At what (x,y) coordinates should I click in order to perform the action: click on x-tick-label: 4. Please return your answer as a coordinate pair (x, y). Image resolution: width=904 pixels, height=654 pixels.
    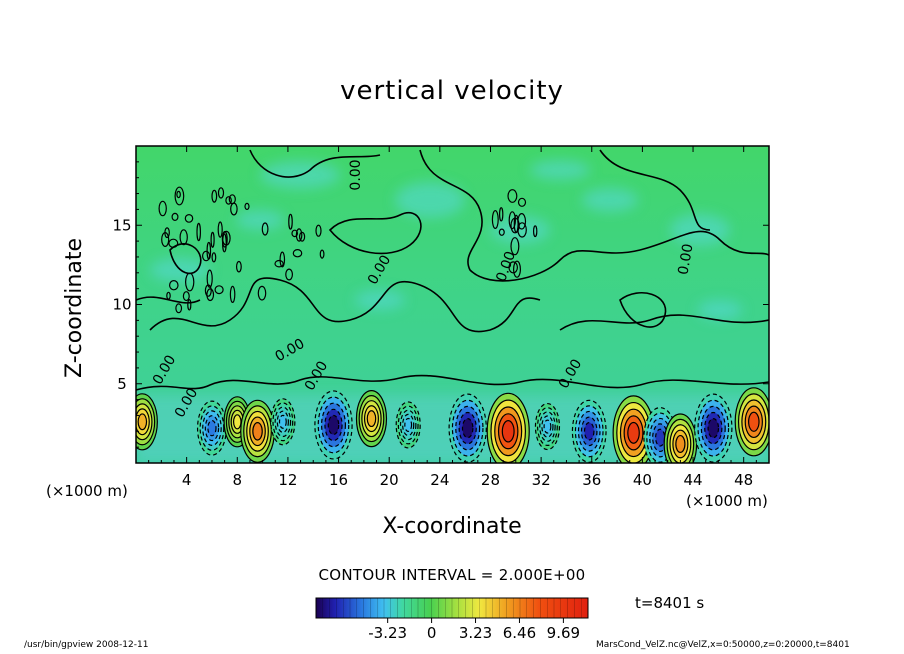
    Looking at the image, I should click on (187, 480).